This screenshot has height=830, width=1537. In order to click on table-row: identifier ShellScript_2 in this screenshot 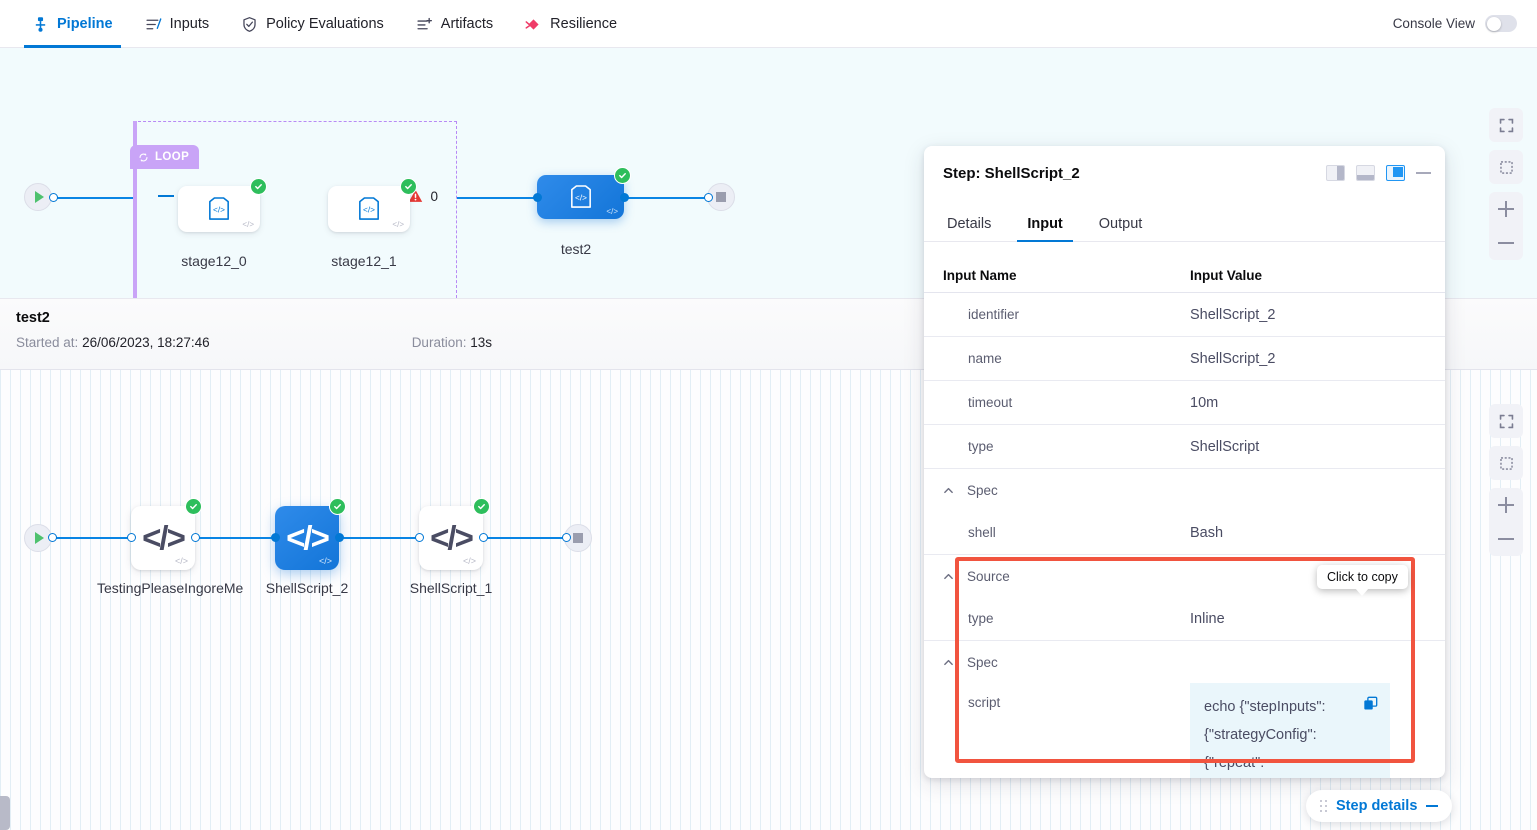, I will do `click(1184, 314)`.